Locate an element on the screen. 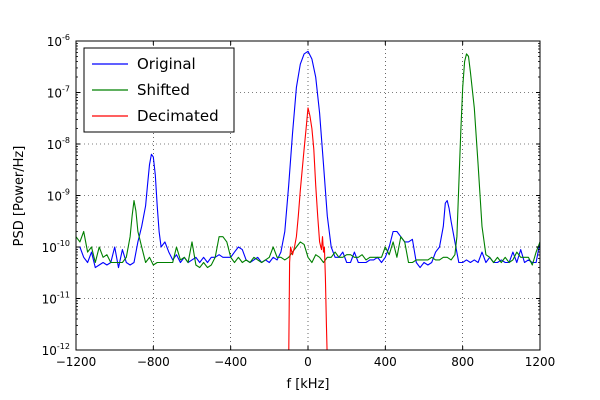  y-tick-label: 10⁻⁷ is located at coordinates (58, 93).